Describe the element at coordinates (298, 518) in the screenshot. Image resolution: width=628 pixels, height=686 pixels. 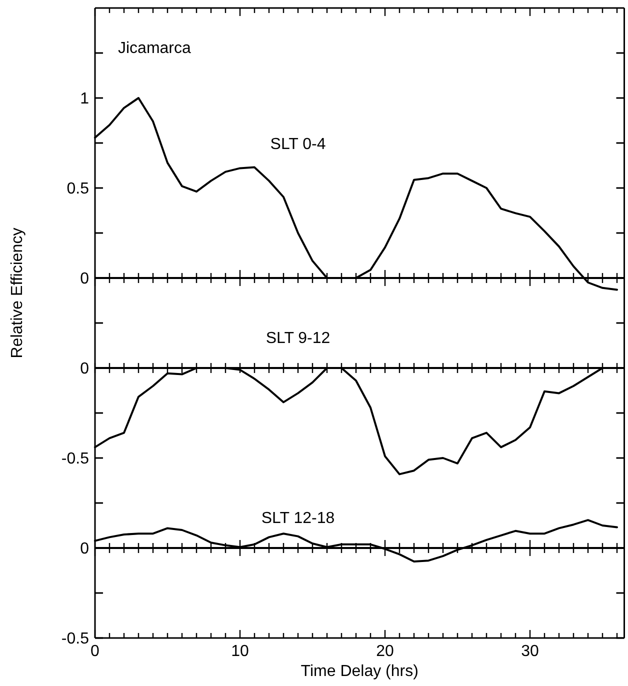
I see `chart-title: SLT 12-18` at that location.